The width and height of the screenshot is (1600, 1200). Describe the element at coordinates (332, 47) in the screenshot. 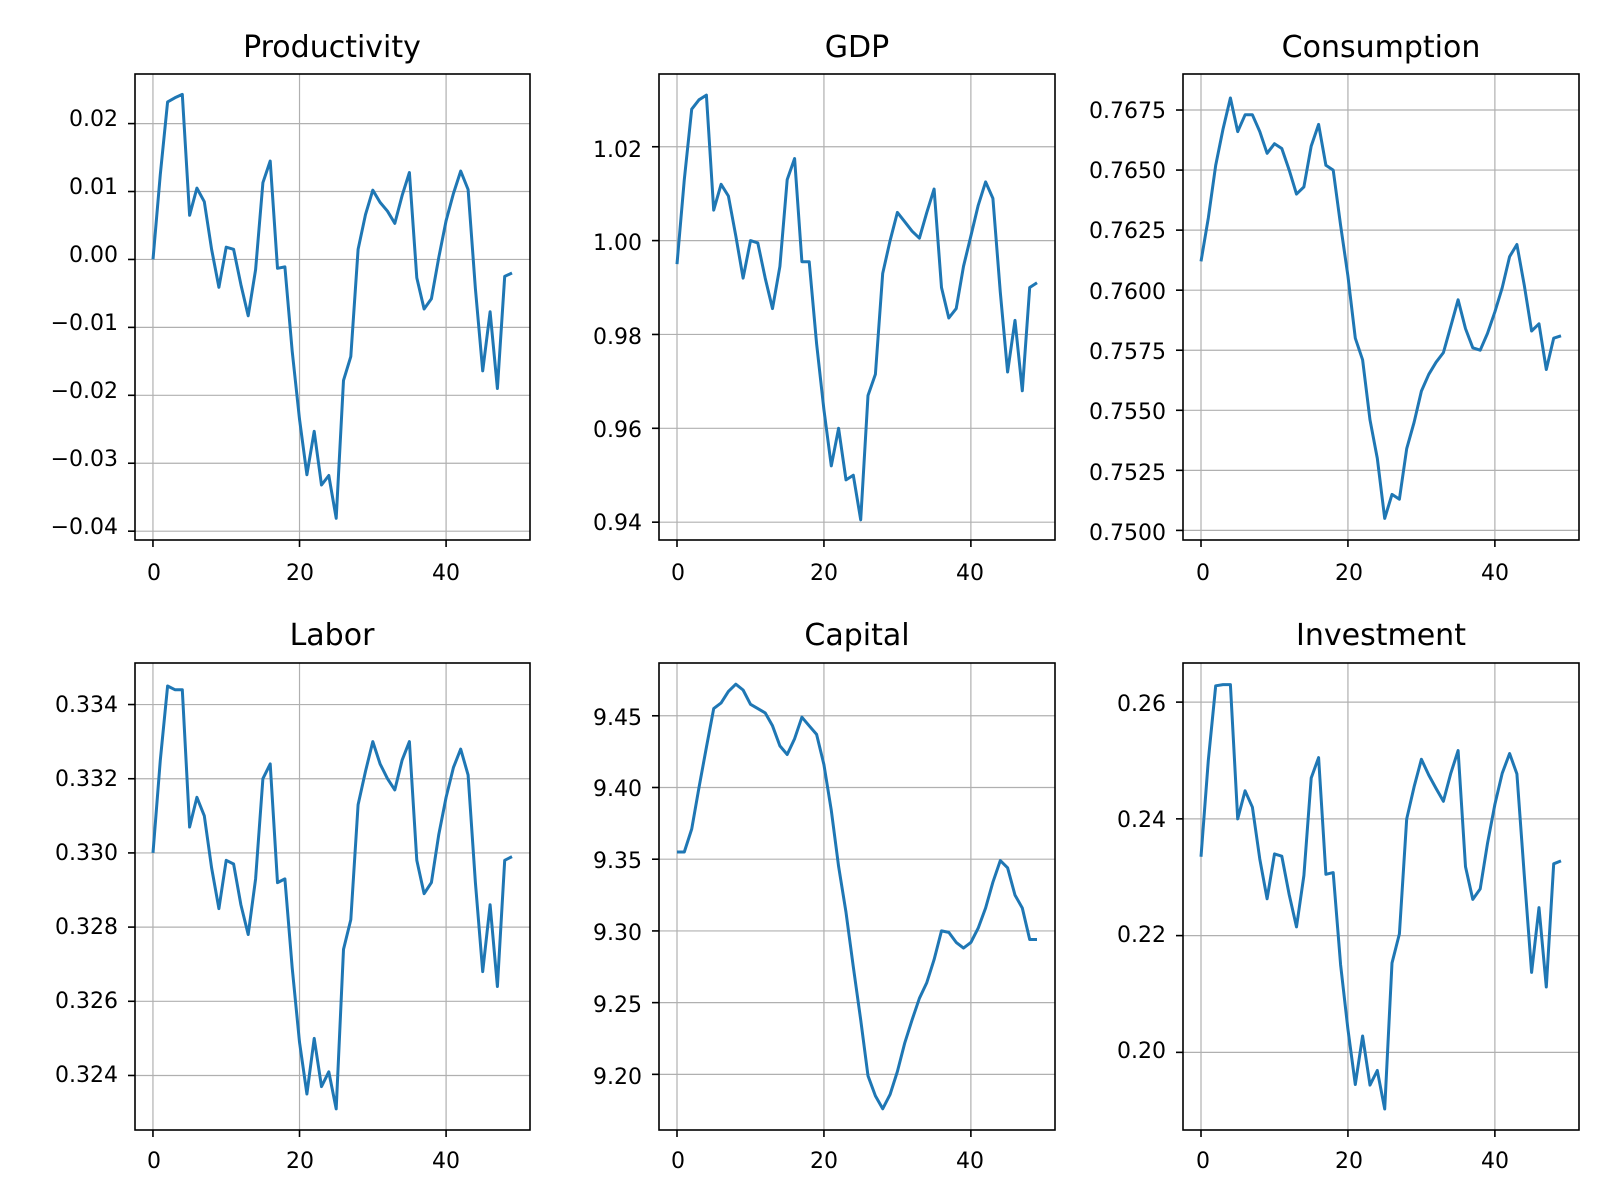

I see `subplot-title: Productivity` at that location.